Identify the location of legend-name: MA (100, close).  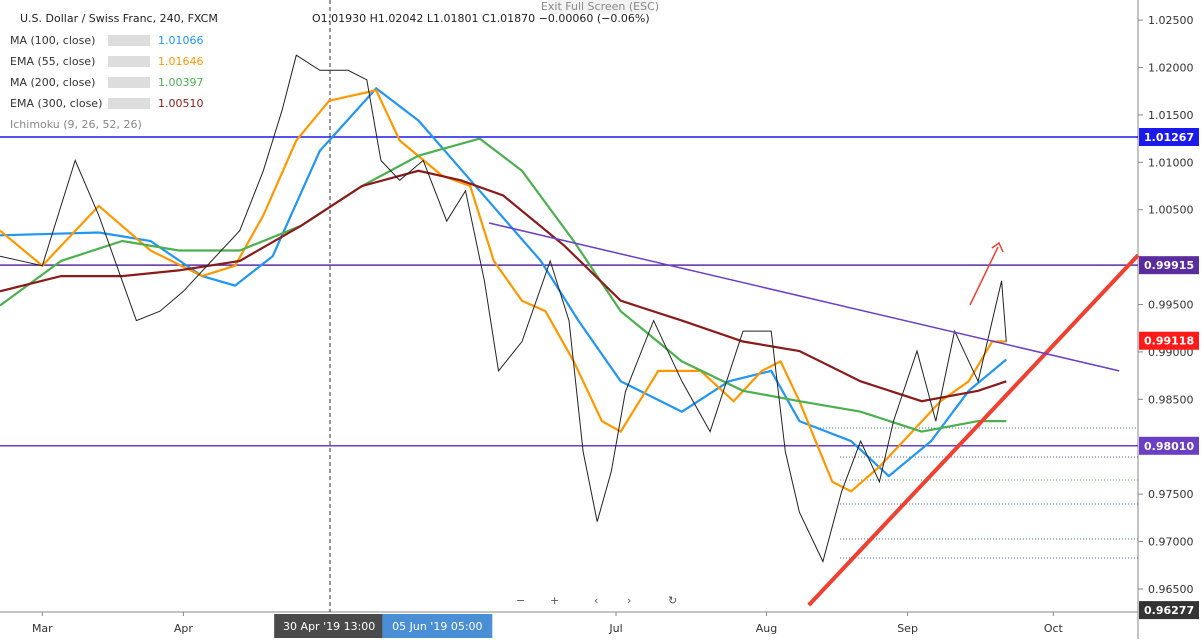
(52, 40).